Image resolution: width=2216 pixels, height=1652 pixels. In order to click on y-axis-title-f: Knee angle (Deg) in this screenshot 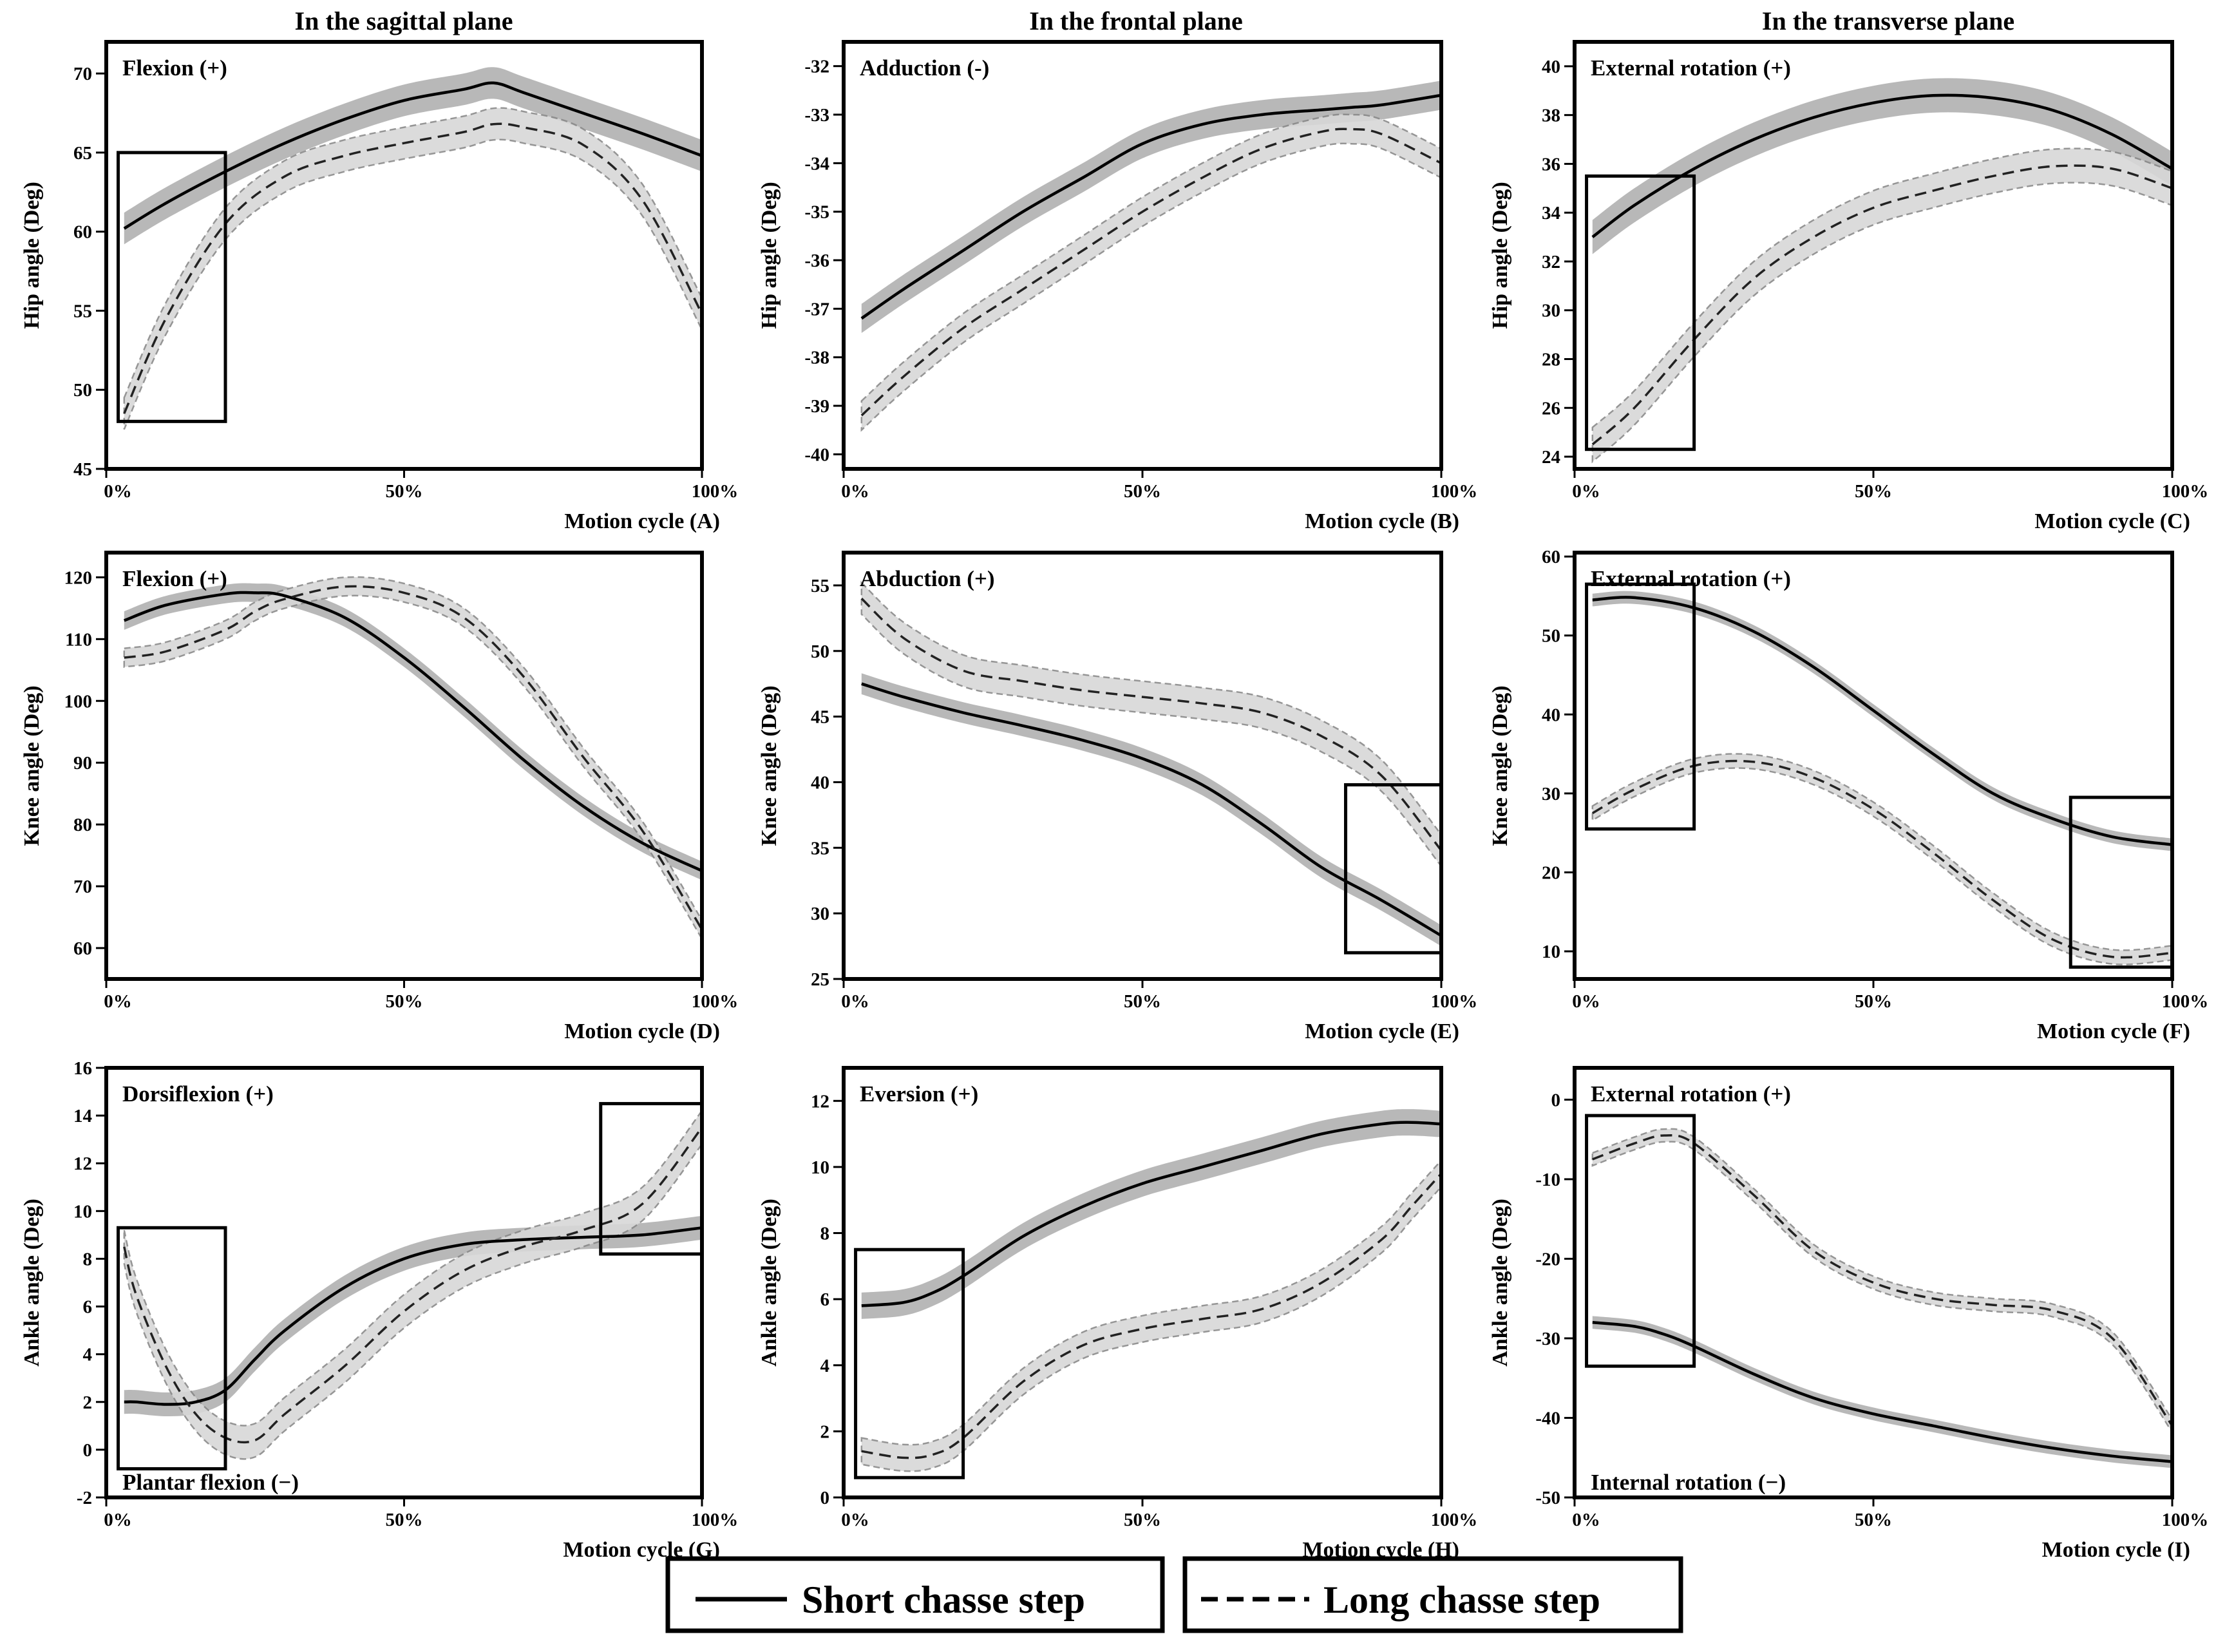, I will do `click(1500, 766)`.